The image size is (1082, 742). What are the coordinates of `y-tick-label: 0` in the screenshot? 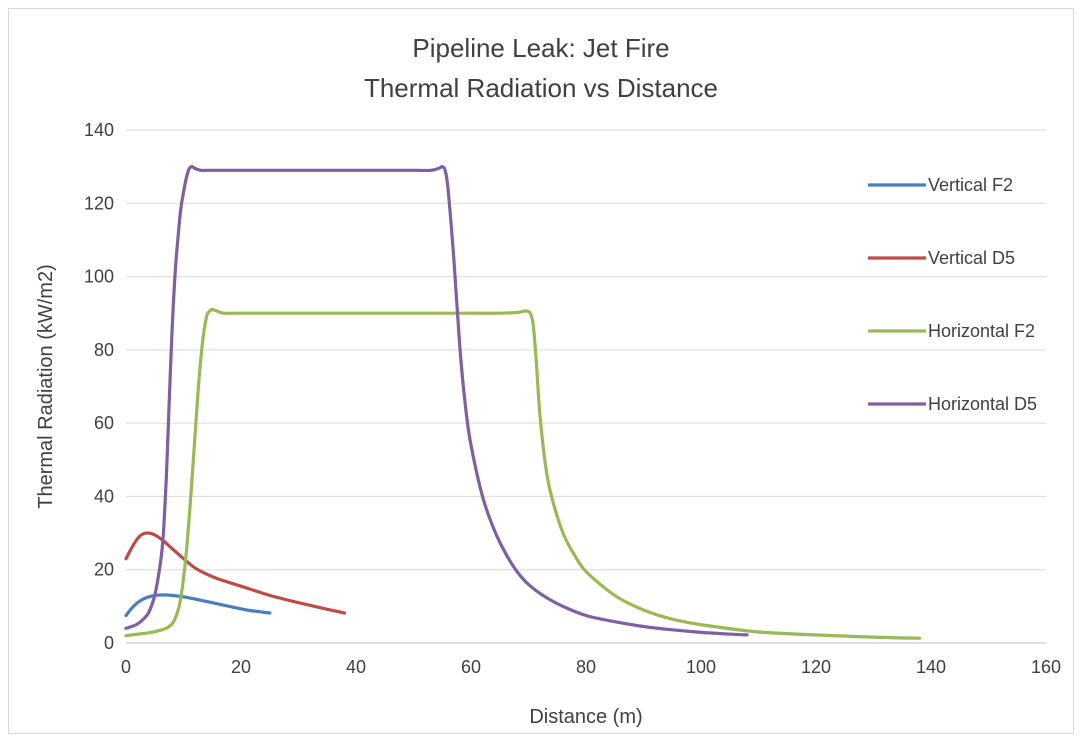 It's located at (109, 643).